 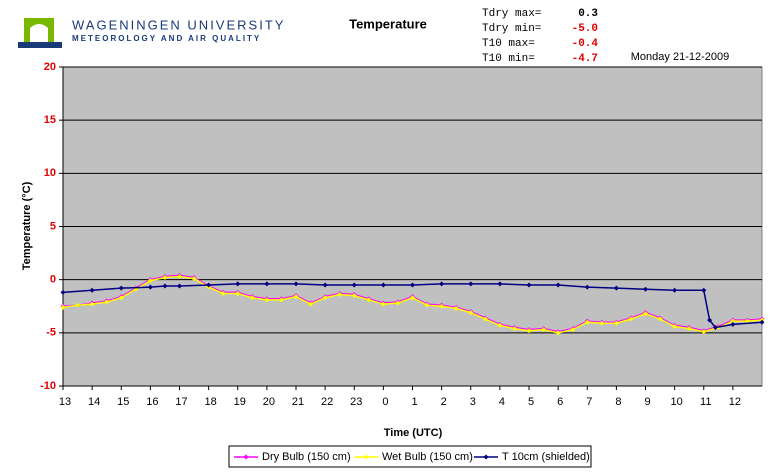 I want to click on x-tick-label: 1, so click(x=414, y=402).